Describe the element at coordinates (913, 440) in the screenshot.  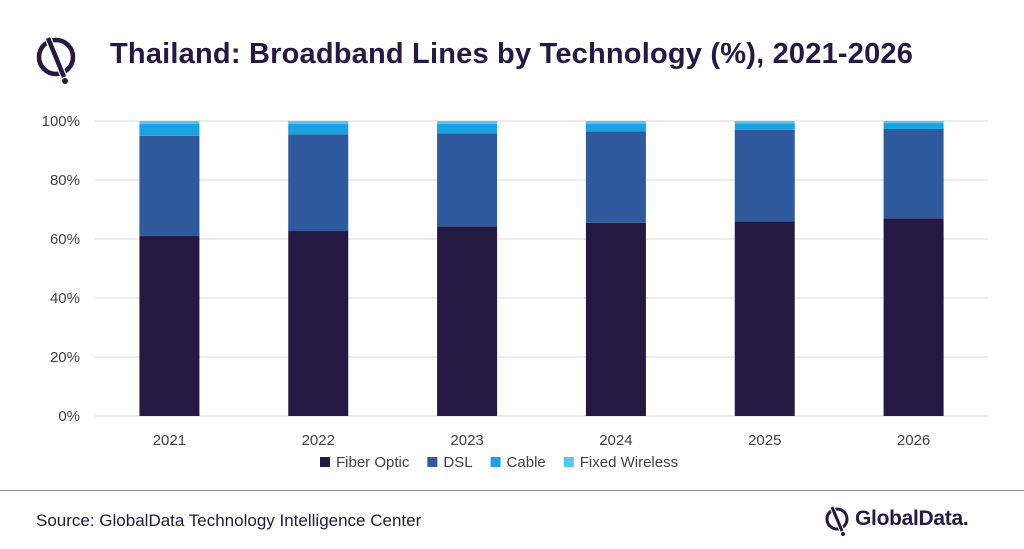
I see `x-tick-label: 2026` at that location.